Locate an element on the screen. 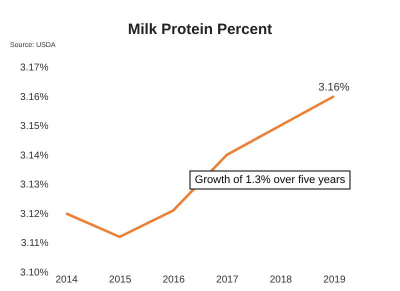 The width and height of the screenshot is (400, 291). y-tick-label: 3.16% is located at coordinates (34, 97).